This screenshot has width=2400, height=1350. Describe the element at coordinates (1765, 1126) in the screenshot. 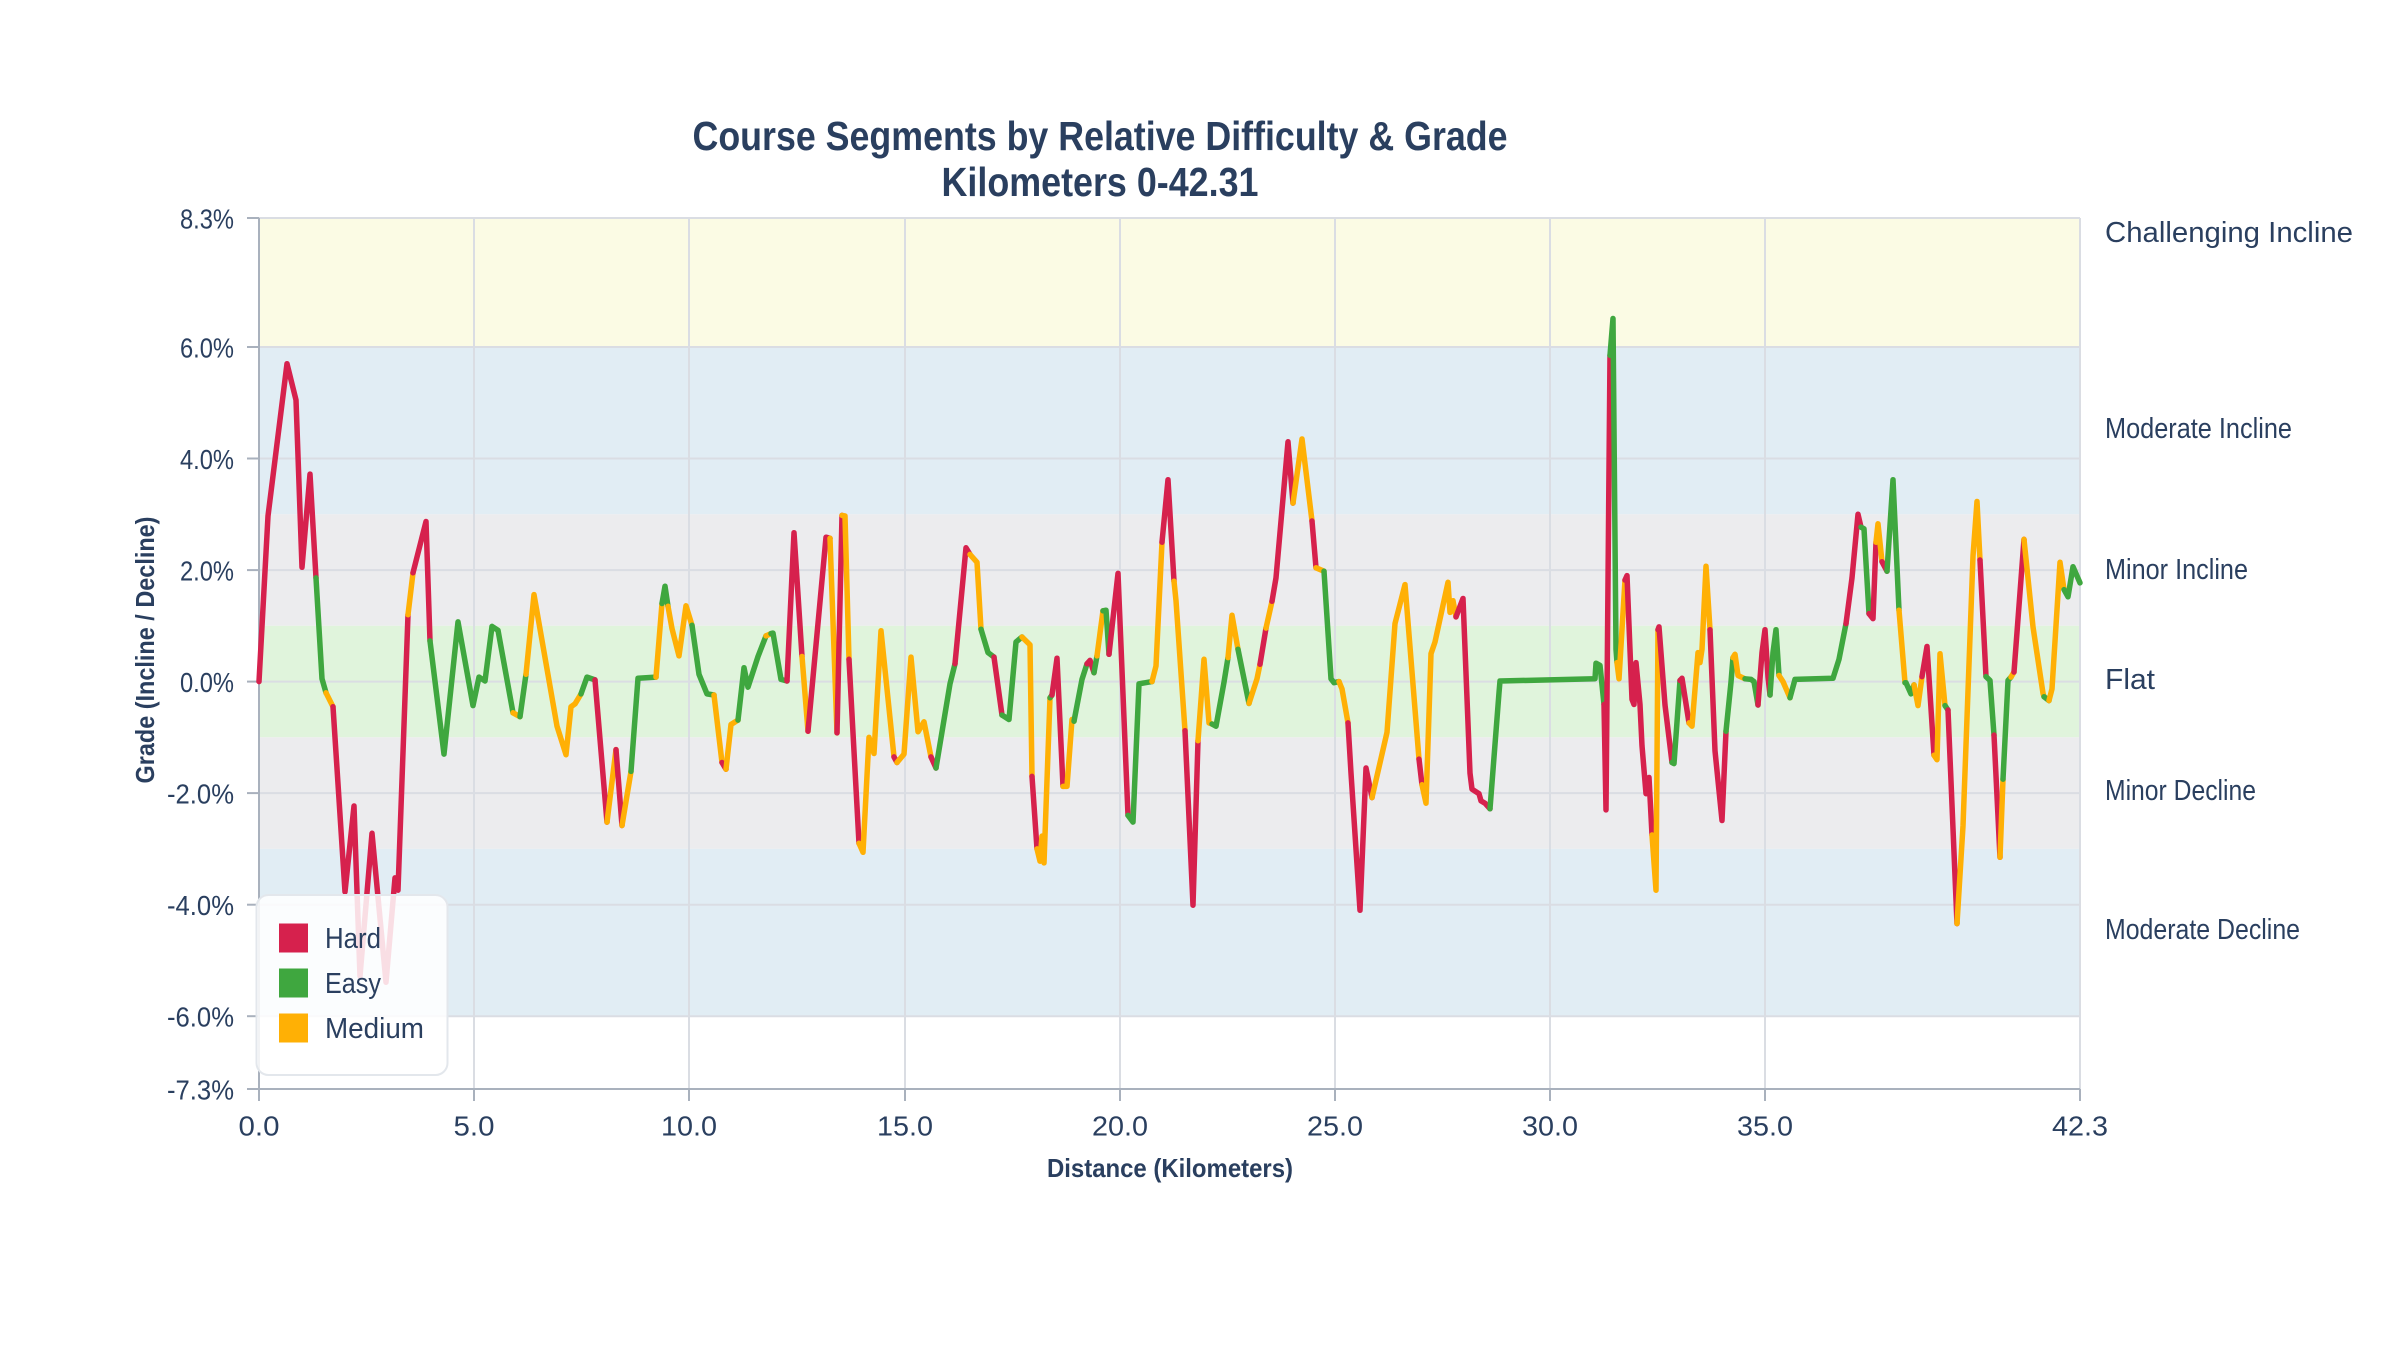

I see `svg-text: 35.0` at that location.